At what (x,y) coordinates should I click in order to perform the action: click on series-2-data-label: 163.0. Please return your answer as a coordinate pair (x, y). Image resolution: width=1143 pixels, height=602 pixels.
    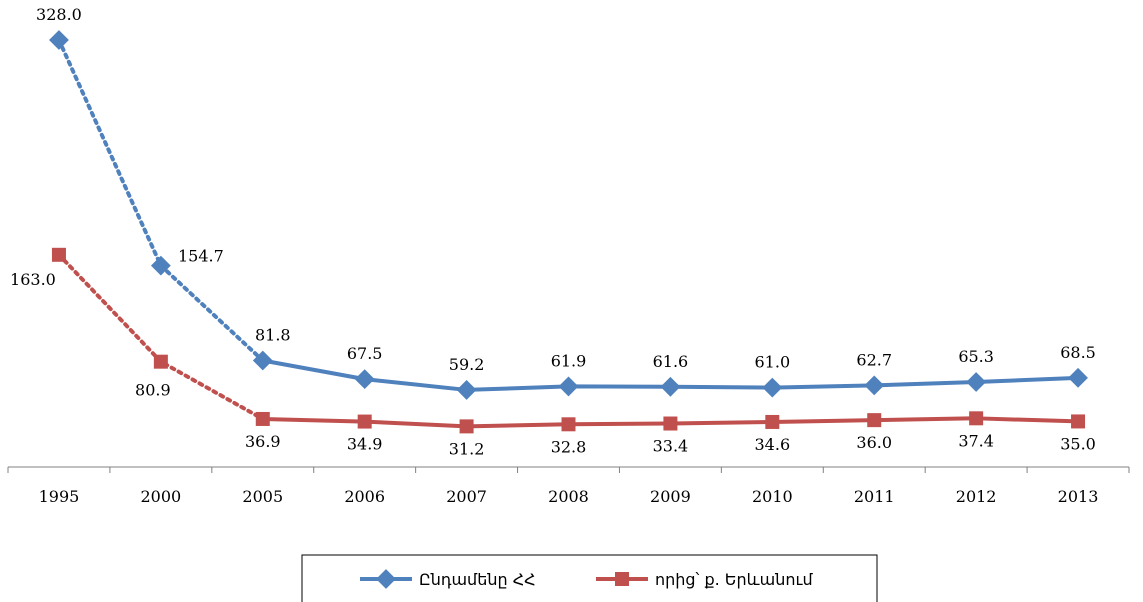
    Looking at the image, I should click on (33, 279).